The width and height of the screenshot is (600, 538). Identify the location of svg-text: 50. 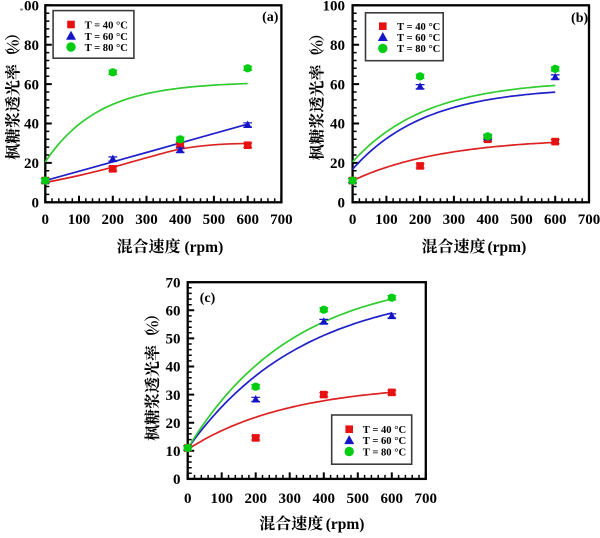
(173, 340).